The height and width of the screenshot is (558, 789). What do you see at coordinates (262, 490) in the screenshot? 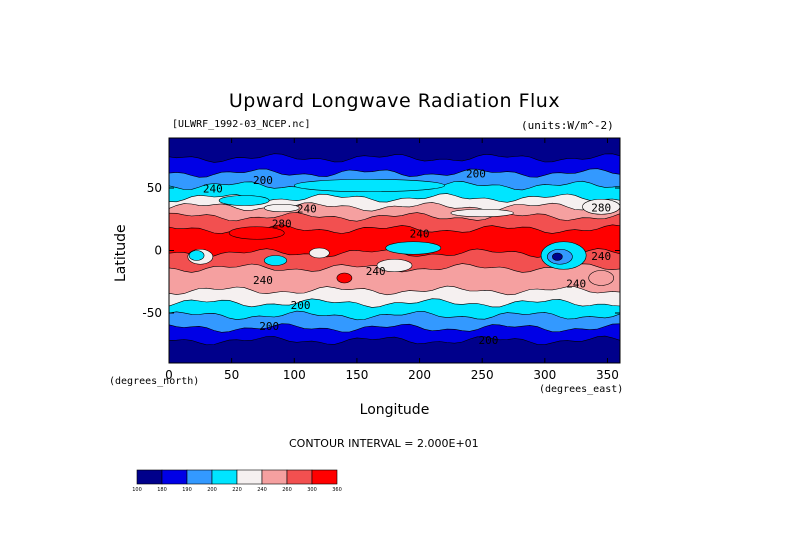
I see `colorbar-label: 240` at bounding box center [262, 490].